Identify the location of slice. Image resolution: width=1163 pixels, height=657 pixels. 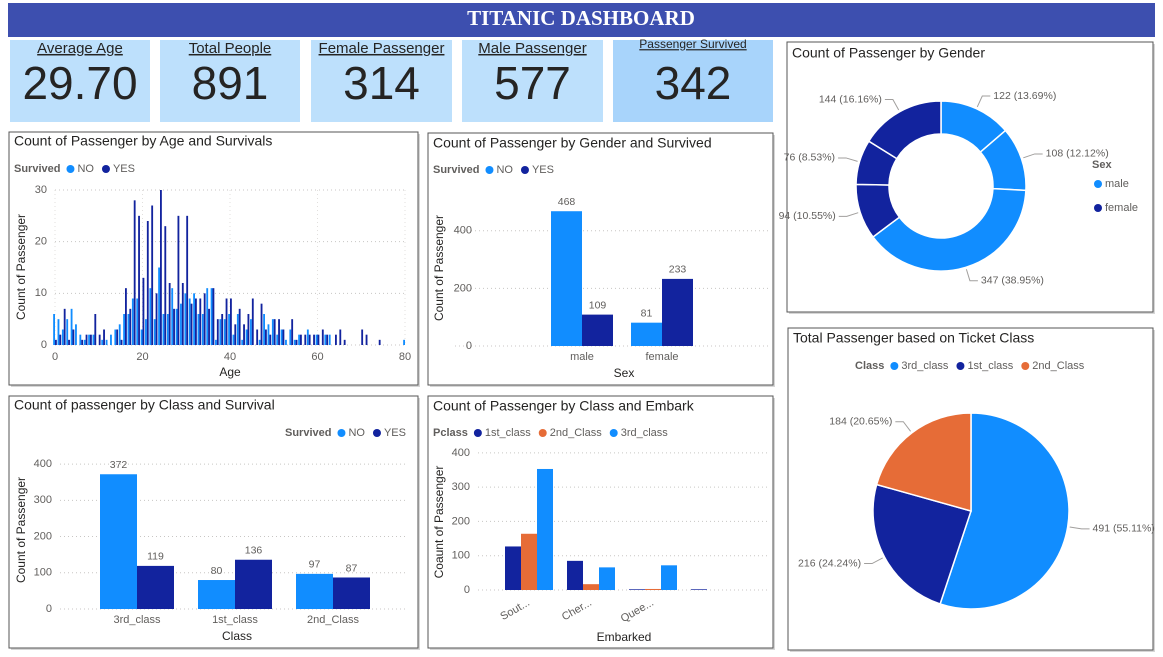
(949, 229).